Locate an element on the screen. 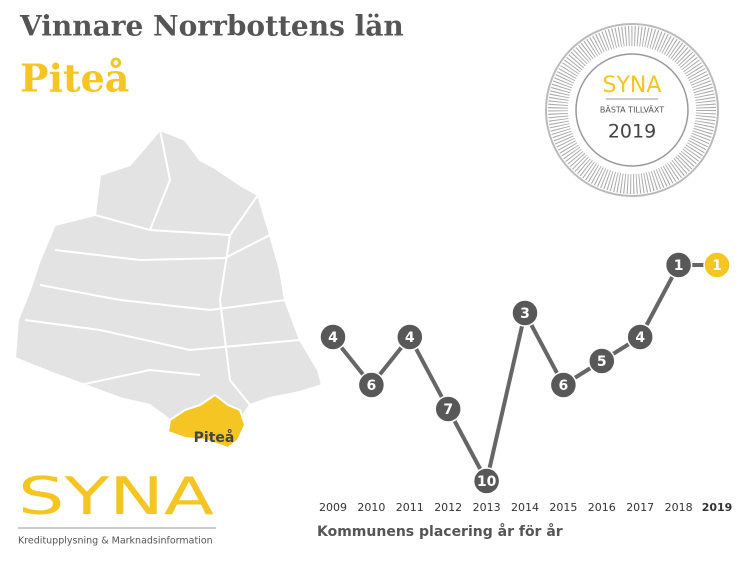 The image size is (746, 564). x-tick-label: 2019 is located at coordinates (717, 507).